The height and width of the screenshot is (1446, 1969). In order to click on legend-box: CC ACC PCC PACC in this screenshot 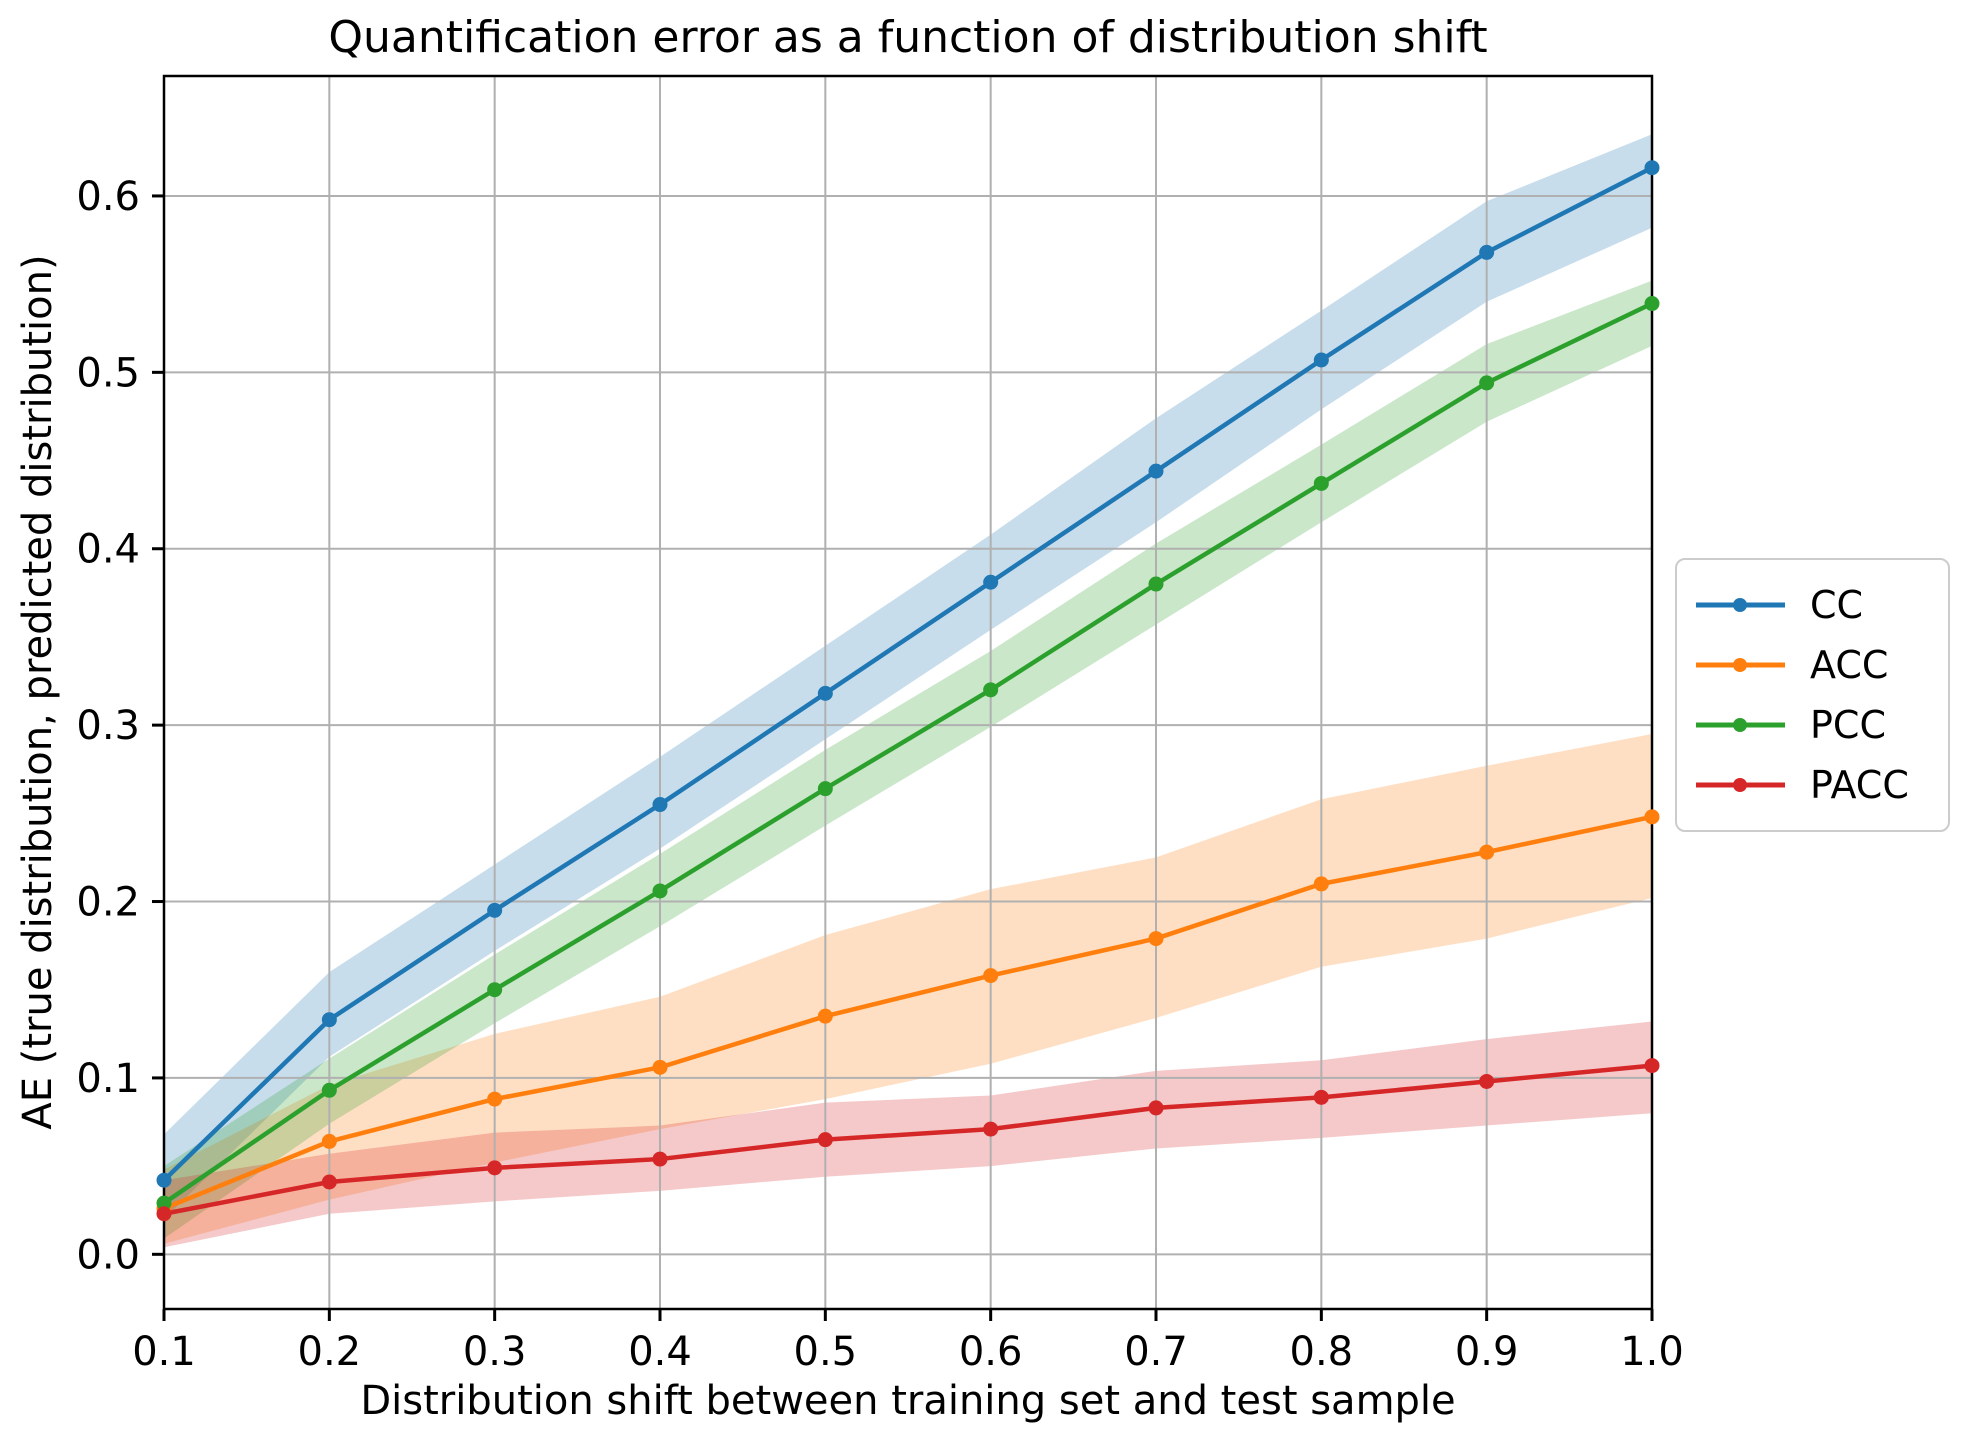, I will do `click(1812, 695)`.